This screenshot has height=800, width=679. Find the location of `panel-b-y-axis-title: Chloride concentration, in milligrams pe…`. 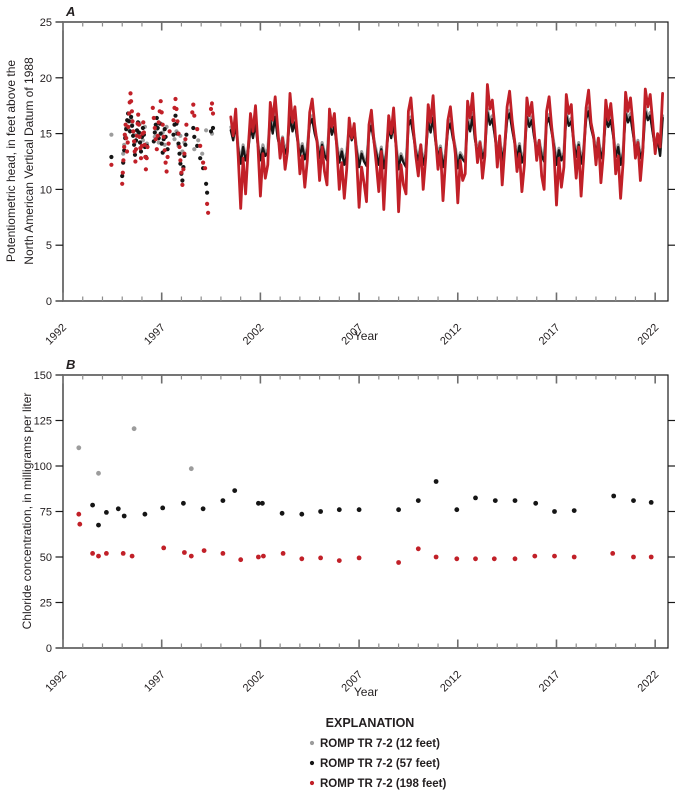

panel-b-y-axis-title: Chloride concentration, in milligrams pe… is located at coordinates (27, 511).